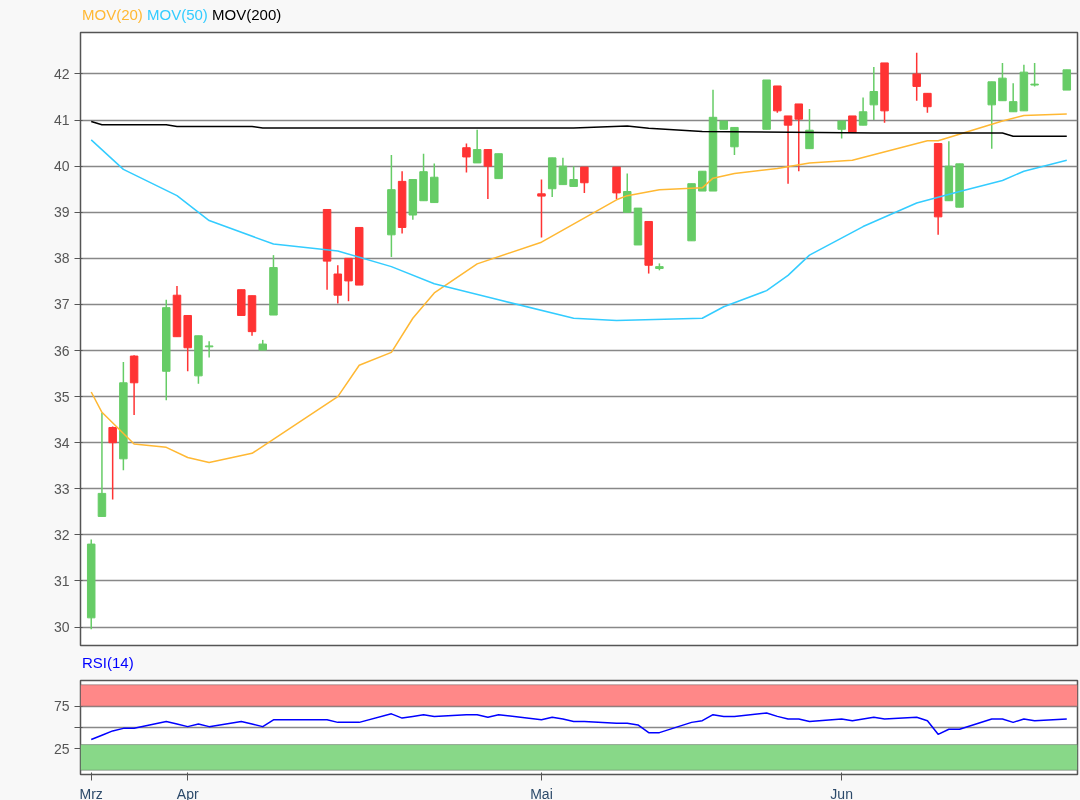 This screenshot has height=800, width=1080. Describe the element at coordinates (61, 534) in the screenshot. I see `y-tick-label: 32` at that location.